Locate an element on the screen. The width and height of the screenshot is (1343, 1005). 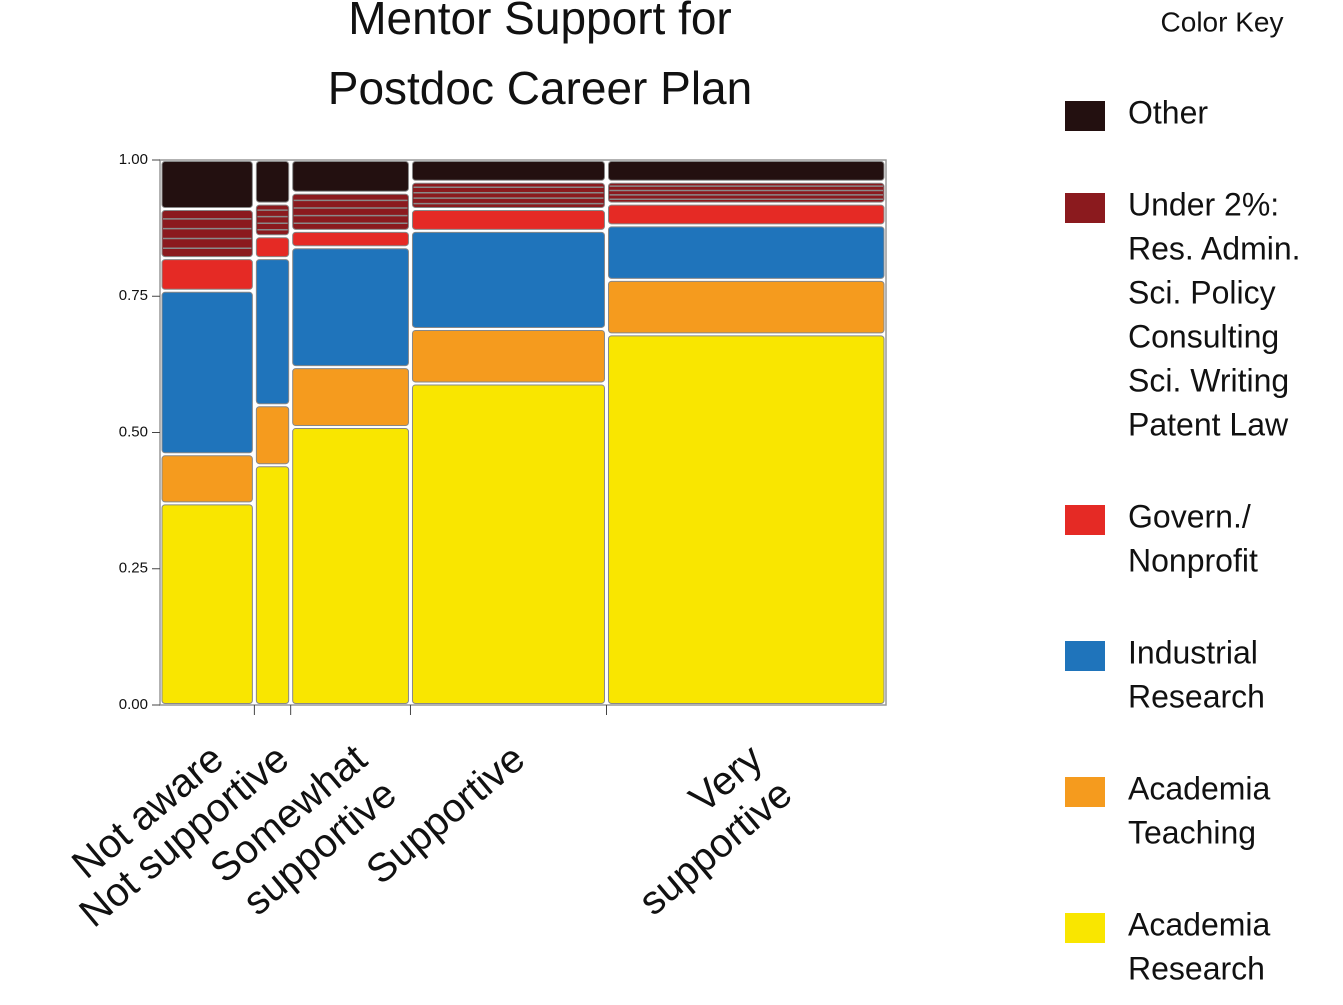
legend-label: Consulting is located at coordinates (1203, 336).